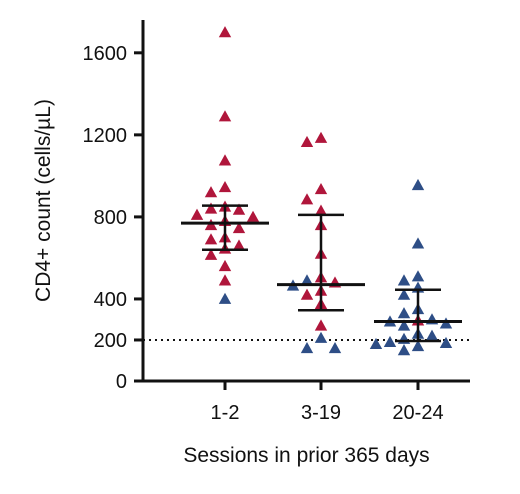 Image resolution: width=520 pixels, height=494 pixels. Describe the element at coordinates (105, 136) in the screenshot. I see `y-tick-label: 1200` at that location.